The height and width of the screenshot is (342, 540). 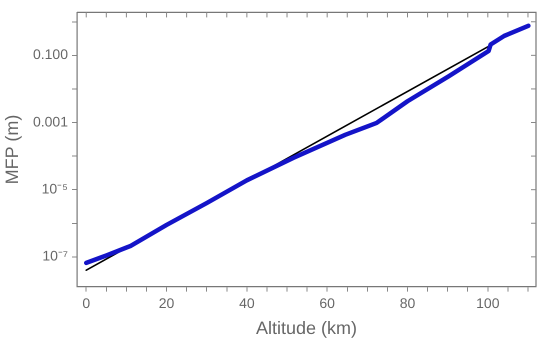 I want to click on y-tick-label: 0.001, so click(x=50, y=121).